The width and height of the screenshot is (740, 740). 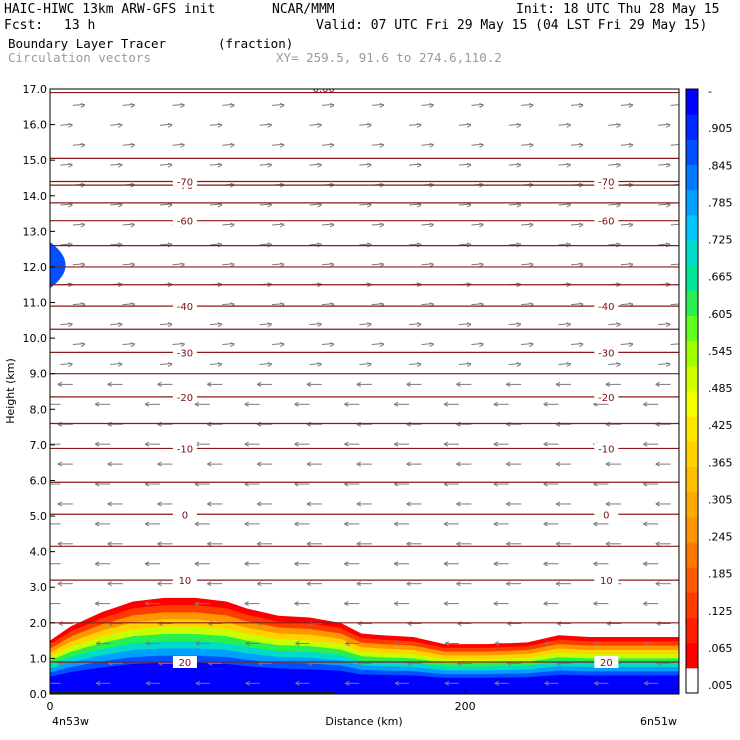 What do you see at coordinates (720, 425) in the screenshot?
I see `colorbar-label: .425` at bounding box center [720, 425].